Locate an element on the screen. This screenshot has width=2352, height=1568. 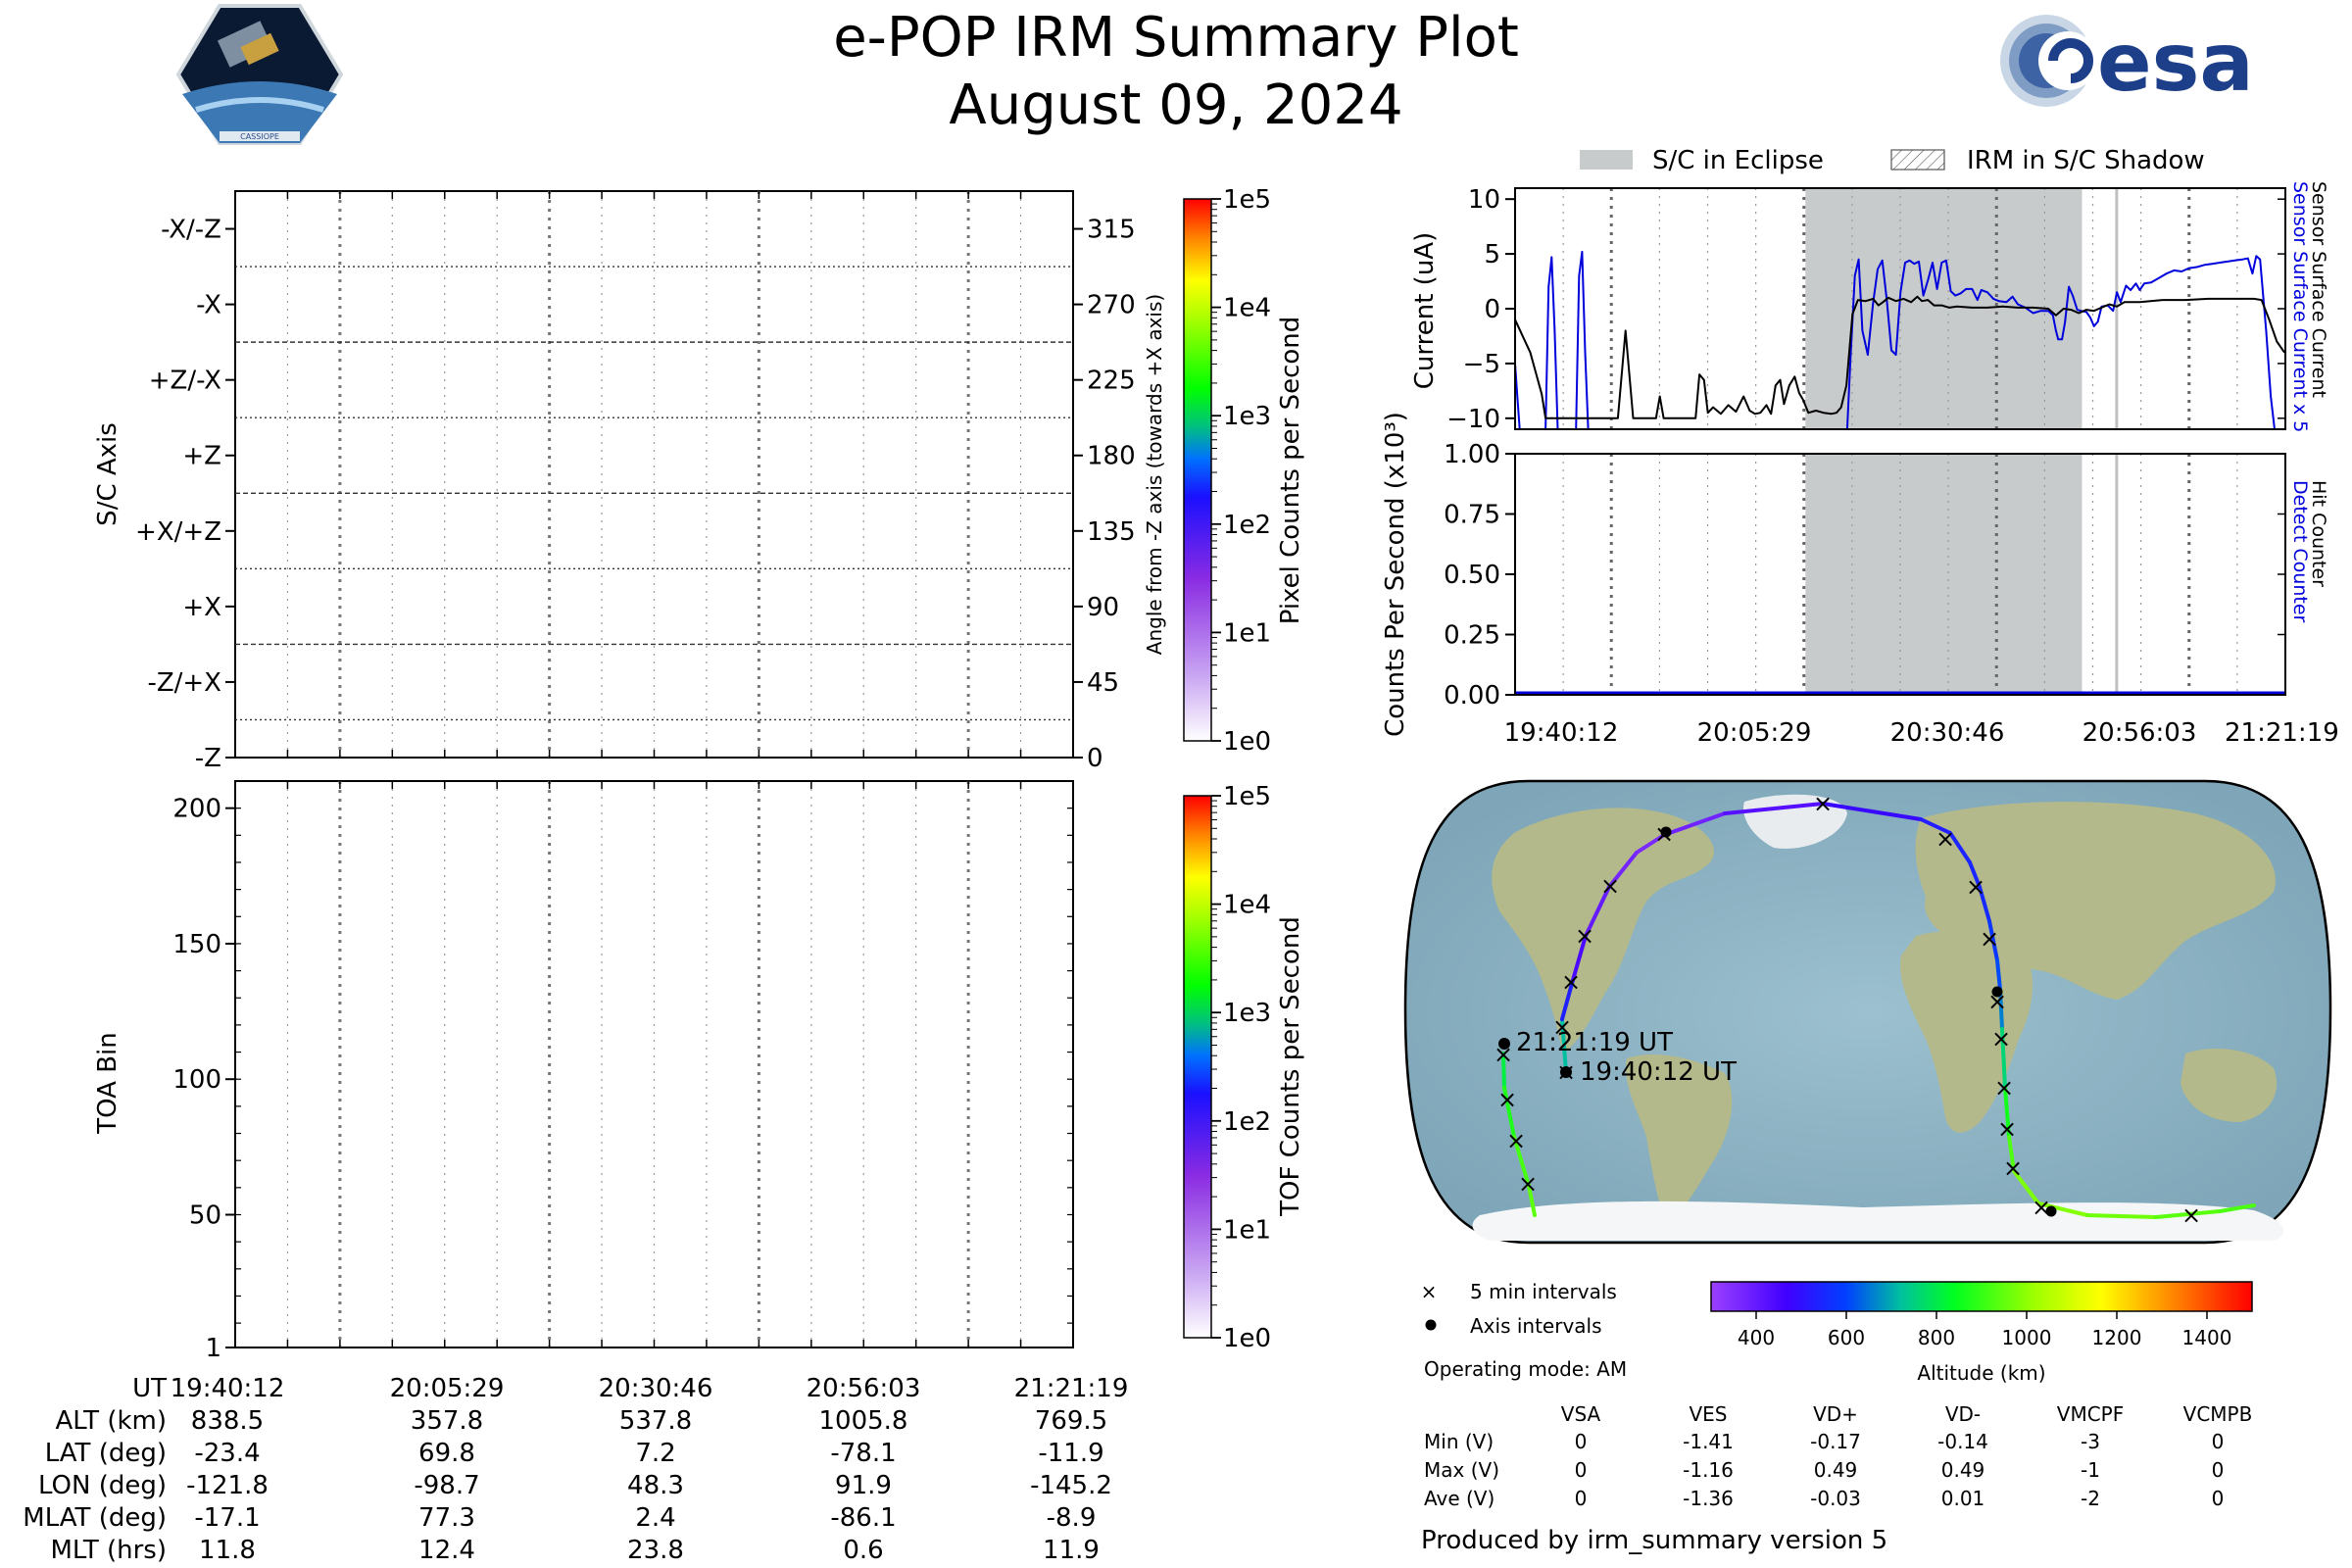
cross-marker-icon: × is located at coordinates (1429, 1291).